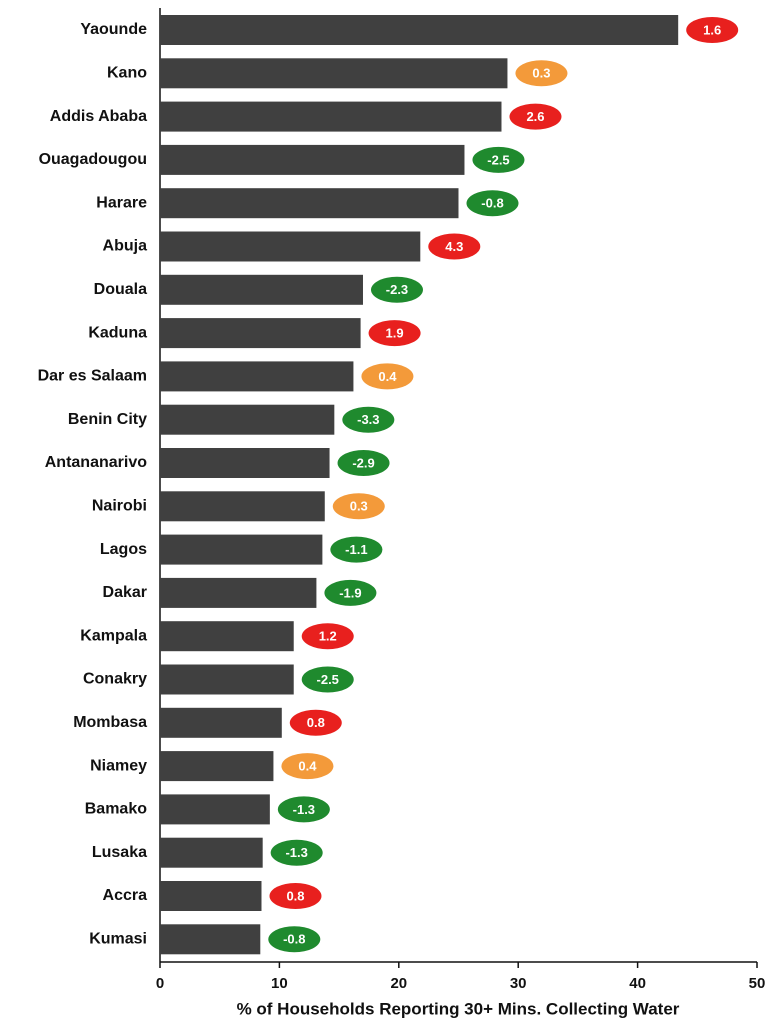  What do you see at coordinates (117, 332) in the screenshot?
I see `category-label: Kaduna` at bounding box center [117, 332].